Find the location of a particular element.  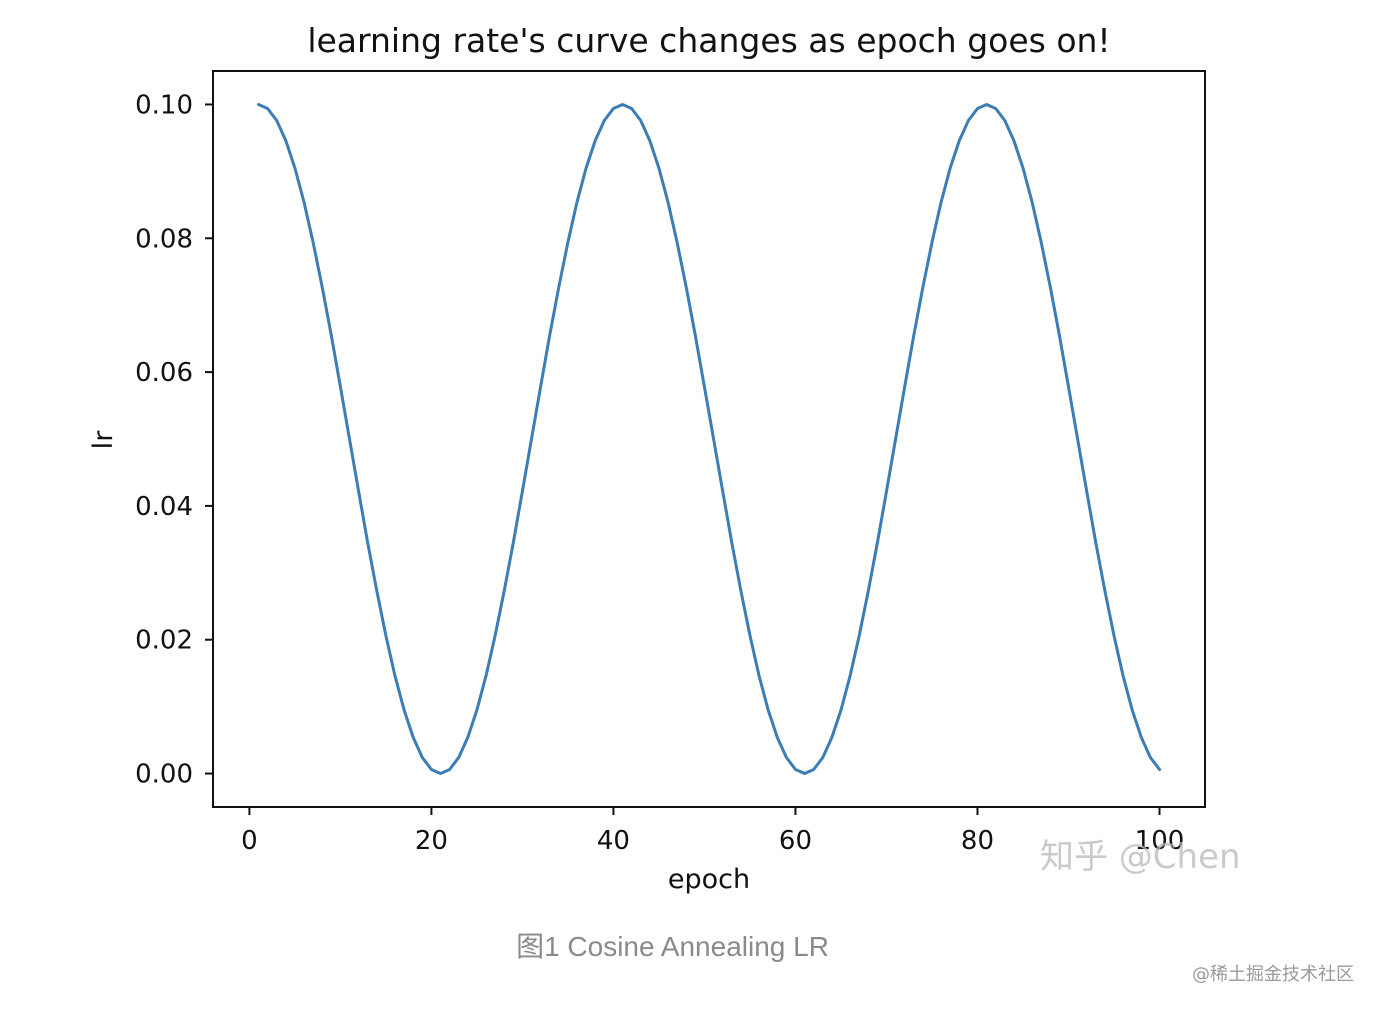

y-tick-label: 0.10 is located at coordinates (164, 105).